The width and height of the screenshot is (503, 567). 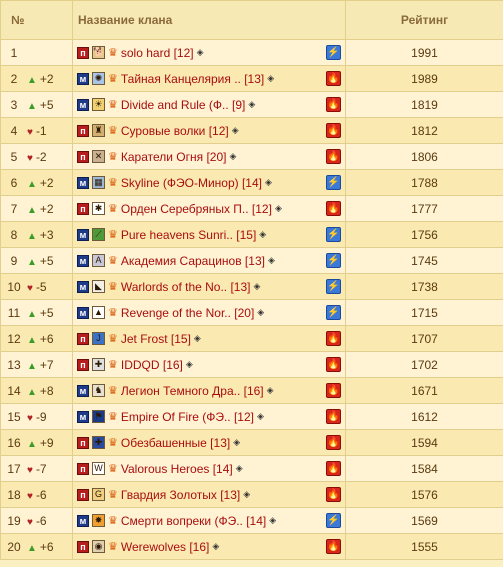 What do you see at coordinates (98, 417) in the screenshot?
I see `flag-emblem-icon: ⚑` at bounding box center [98, 417].